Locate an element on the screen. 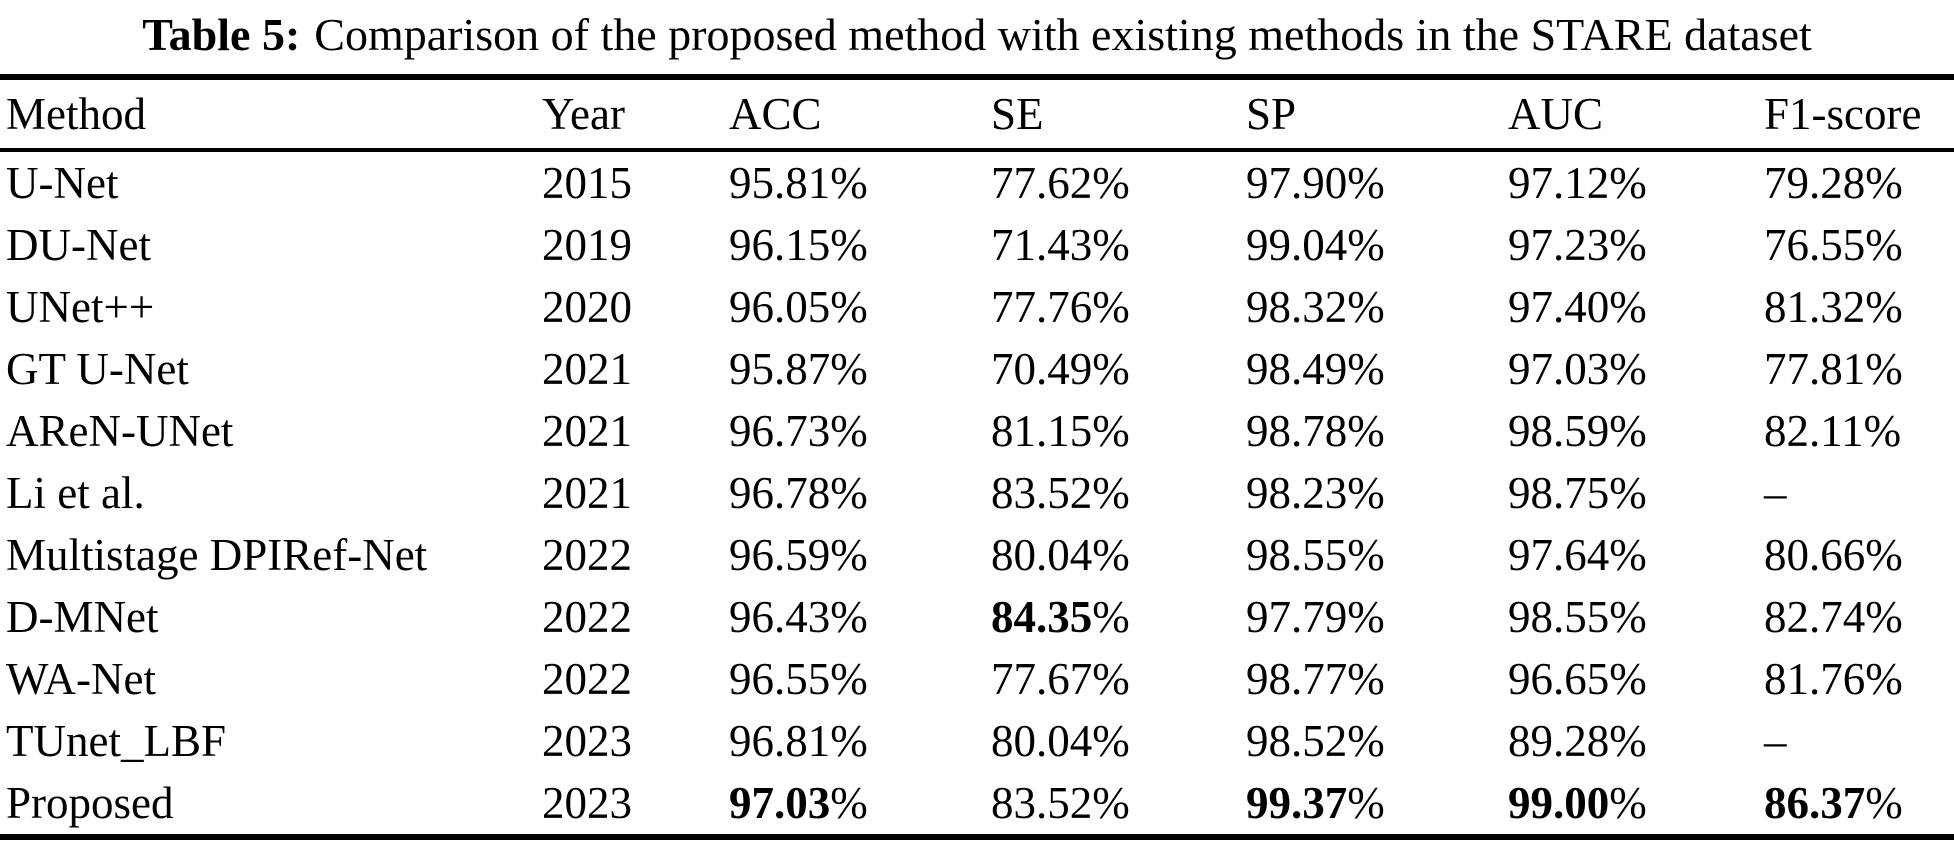 The width and height of the screenshot is (1954, 842). cell-value: 70.49 is located at coordinates (1042, 369).